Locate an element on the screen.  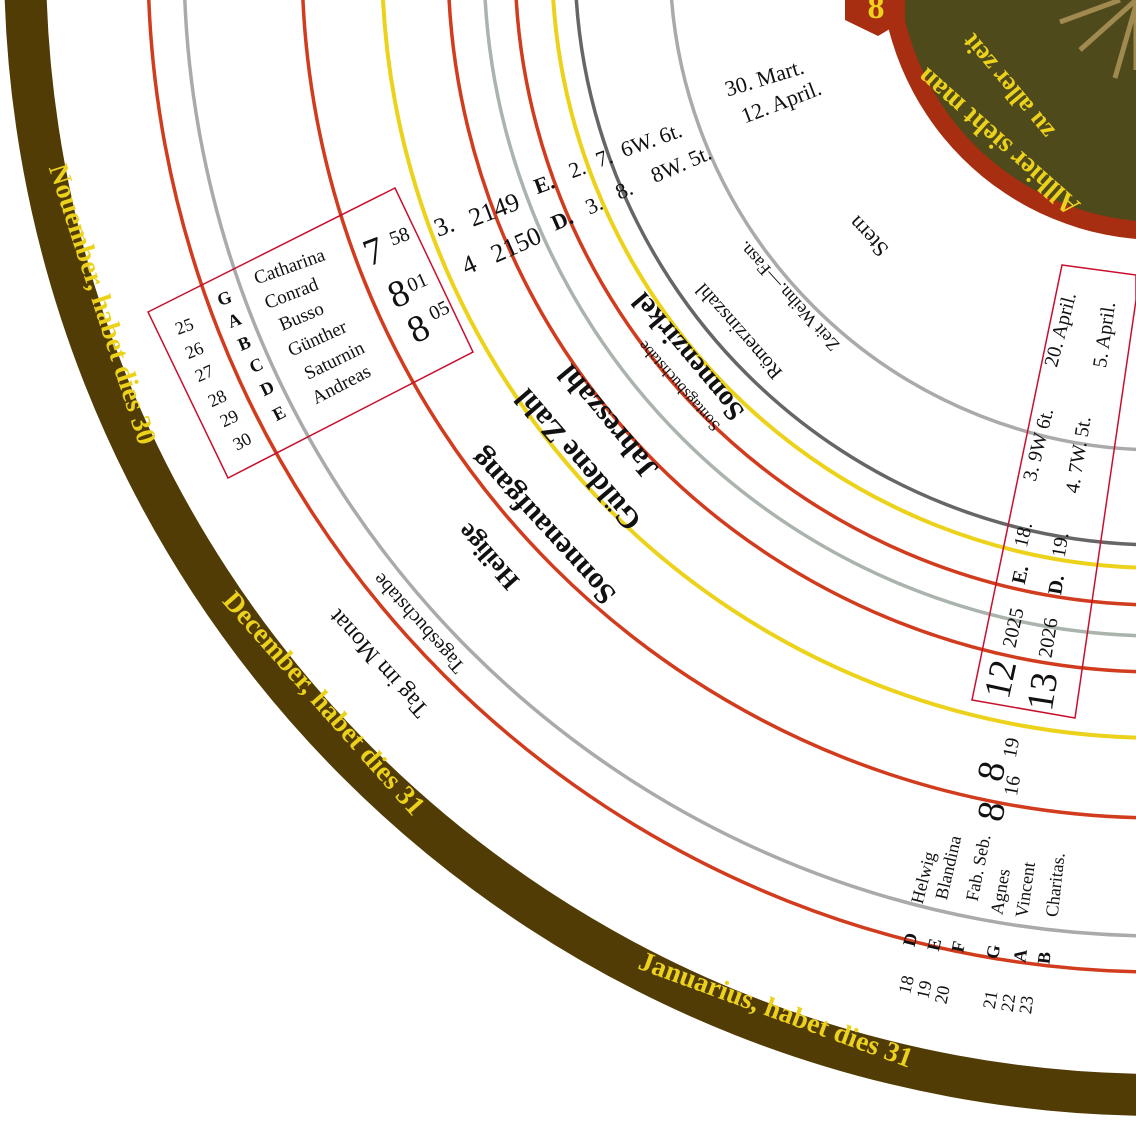
current-year-cell: 2026 is located at coordinates (1049, 637).